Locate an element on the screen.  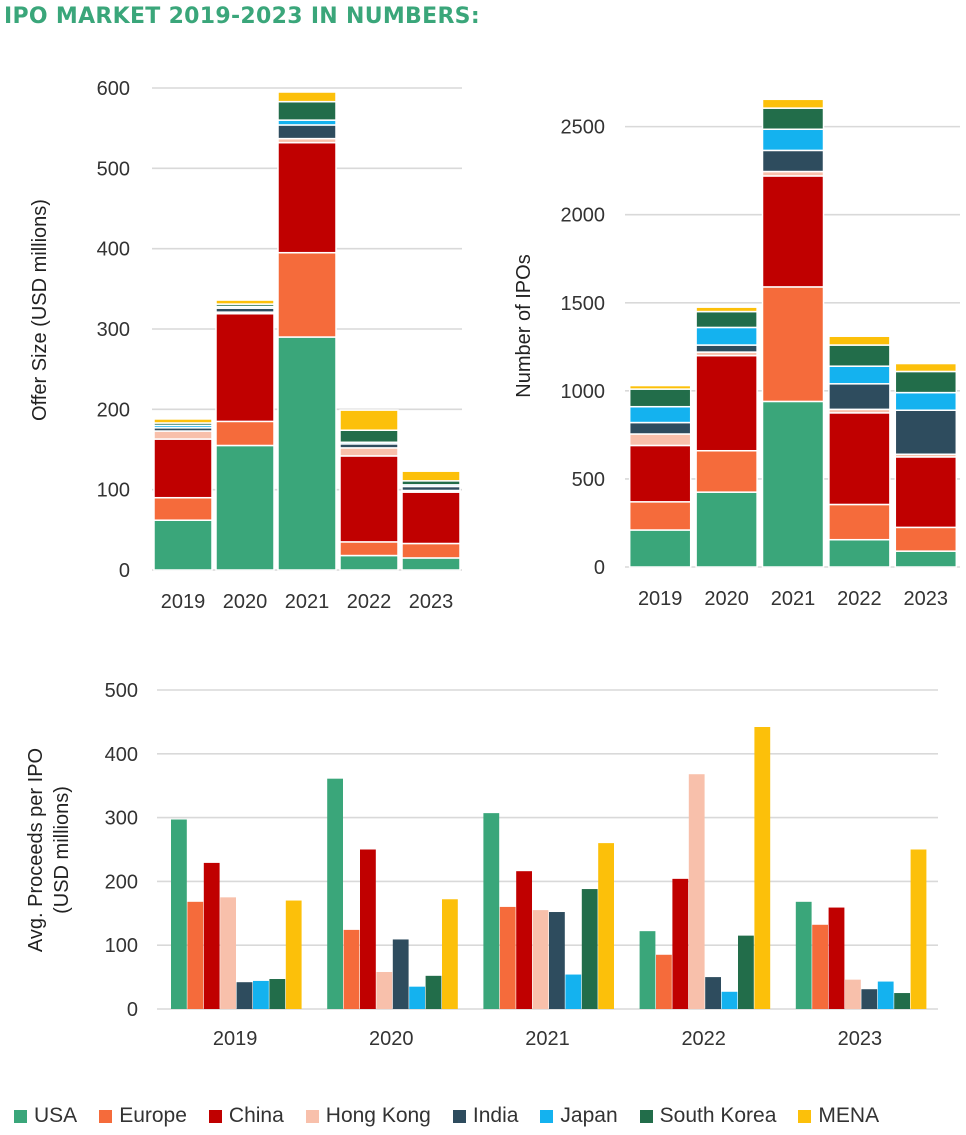
bar-europe-2023 is located at coordinates (820, 966).